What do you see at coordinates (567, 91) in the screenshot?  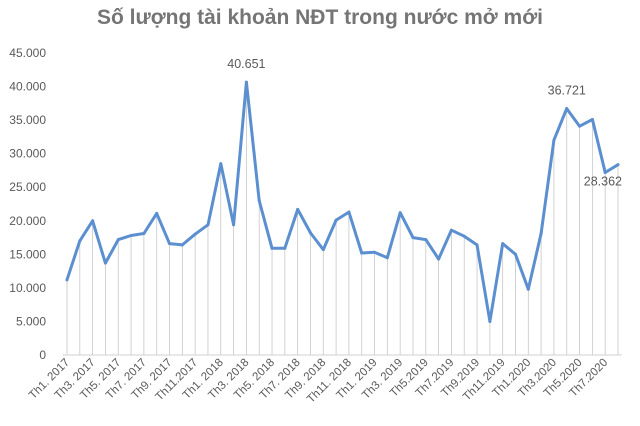 I see `data-label: 36.721` at bounding box center [567, 91].